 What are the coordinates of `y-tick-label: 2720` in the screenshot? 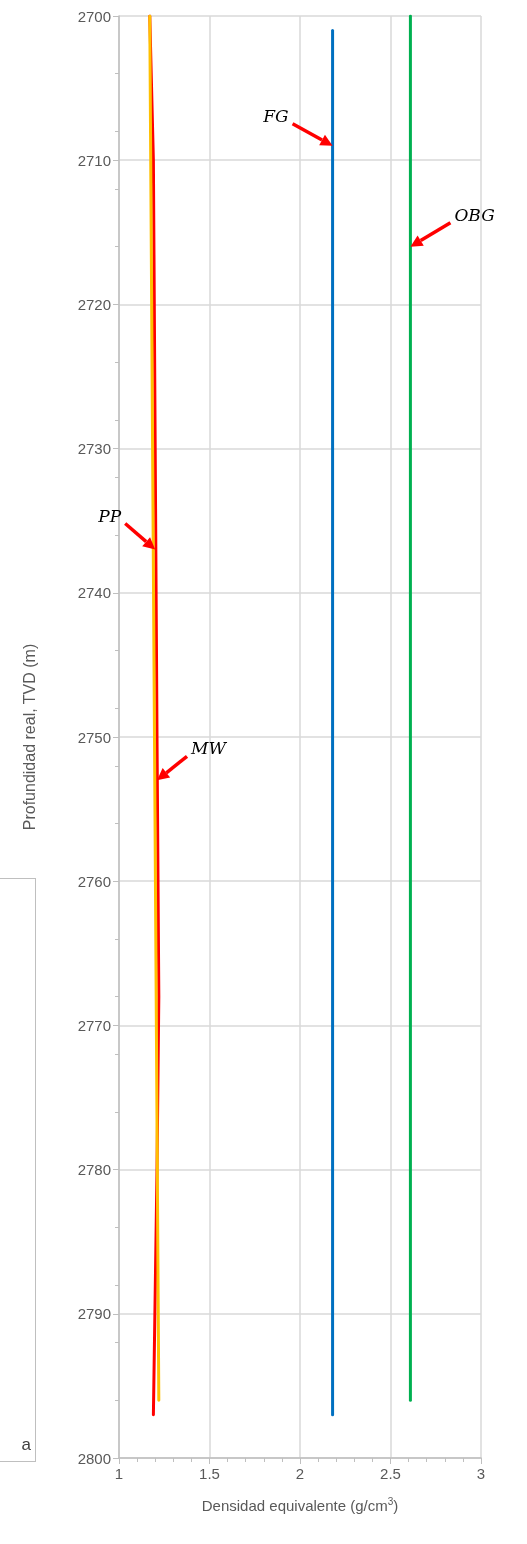 It's located at (94, 304).